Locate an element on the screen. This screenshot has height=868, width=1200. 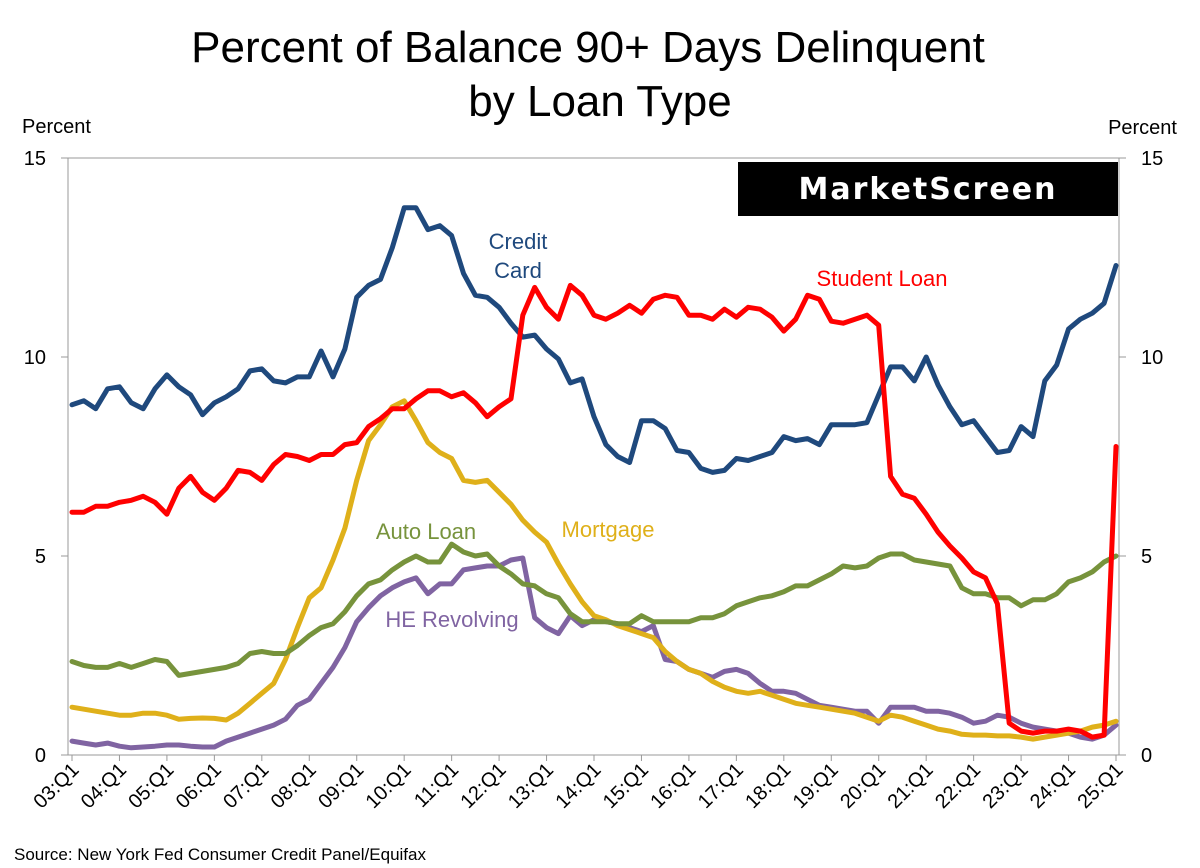
left-y-tick-label: 15 is located at coordinates (35, 159).